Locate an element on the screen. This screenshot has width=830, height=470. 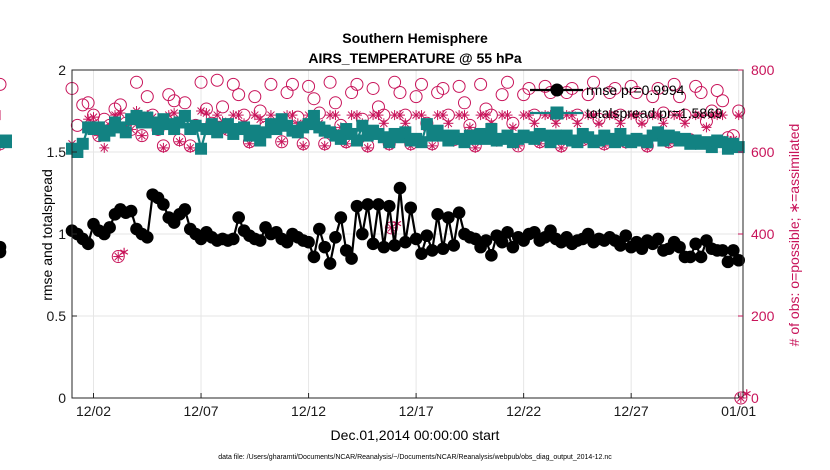
y-right-tick-label: 800 is located at coordinates (763, 70).